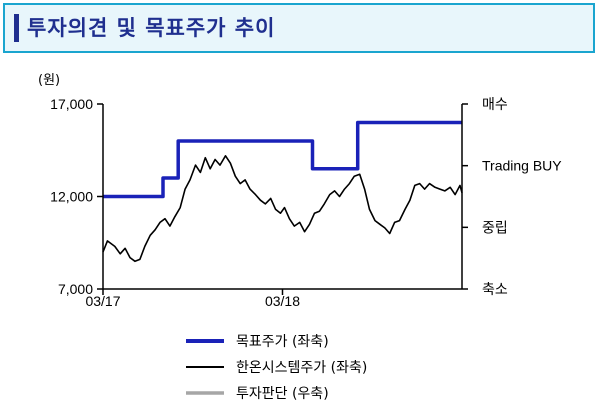 The image size is (600, 407). I want to click on chart-title: 투자의견 및 목표주가 추이, so click(151, 28).